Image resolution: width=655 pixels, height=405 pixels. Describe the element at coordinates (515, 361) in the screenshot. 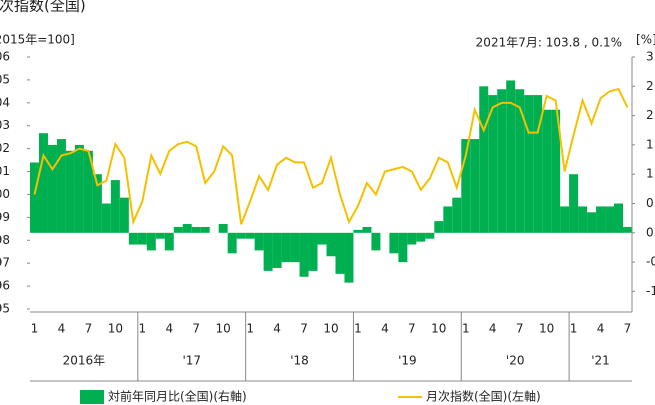

I see `year-label: '20` at that location.